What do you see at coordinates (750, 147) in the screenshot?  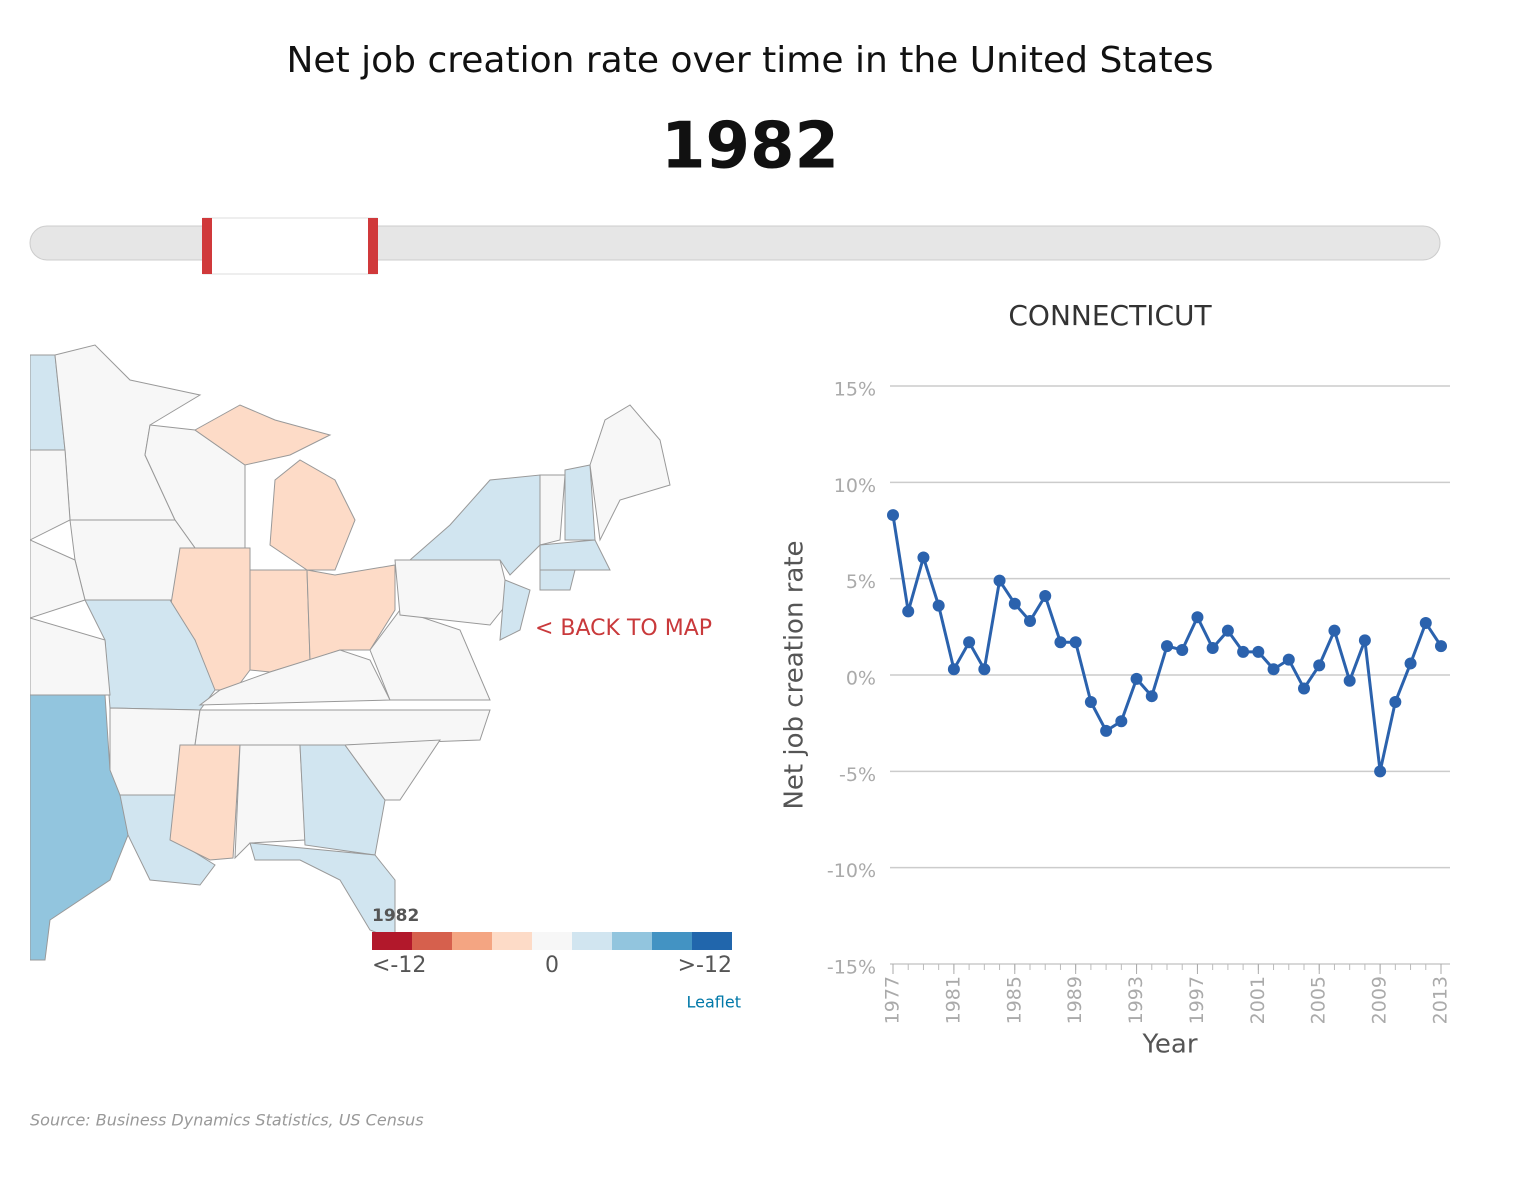 I see `year-display: 1982` at bounding box center [750, 147].